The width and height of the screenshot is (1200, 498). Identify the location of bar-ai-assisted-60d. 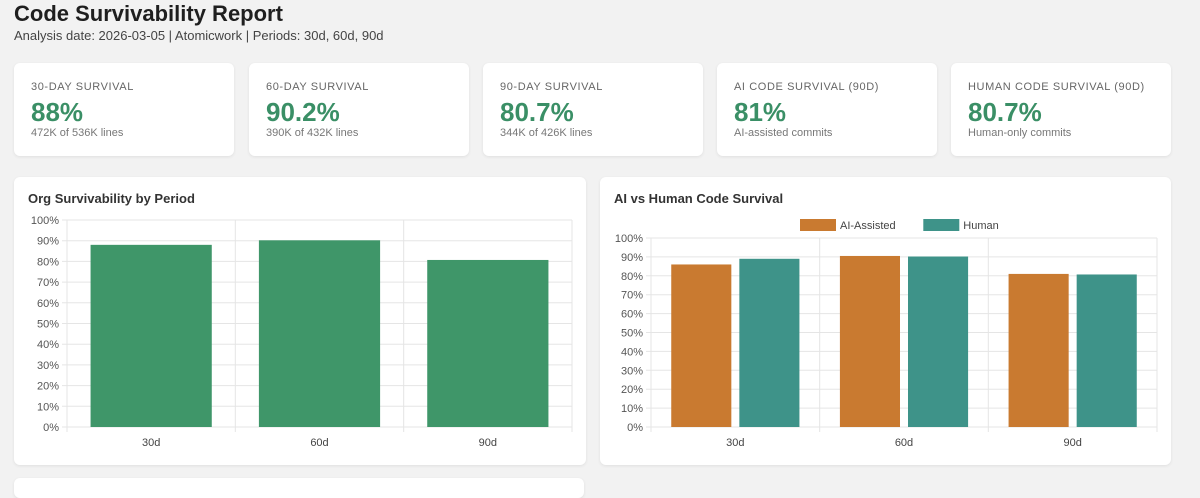
(869, 341).